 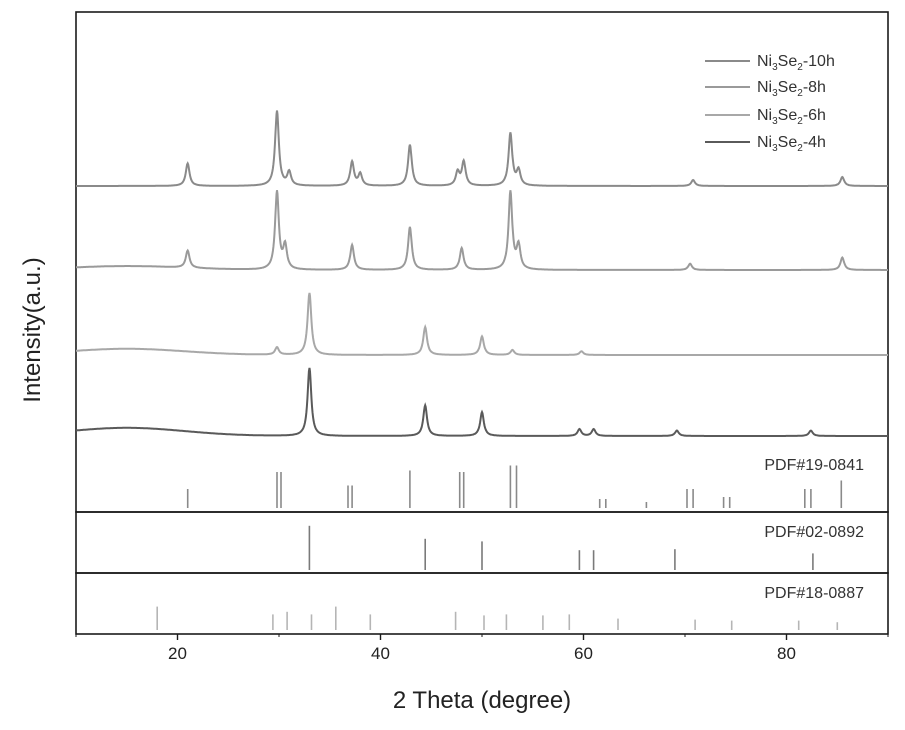 What do you see at coordinates (32, 329) in the screenshot?
I see `y-axis-title: Intensity(a.u.)` at bounding box center [32, 329].